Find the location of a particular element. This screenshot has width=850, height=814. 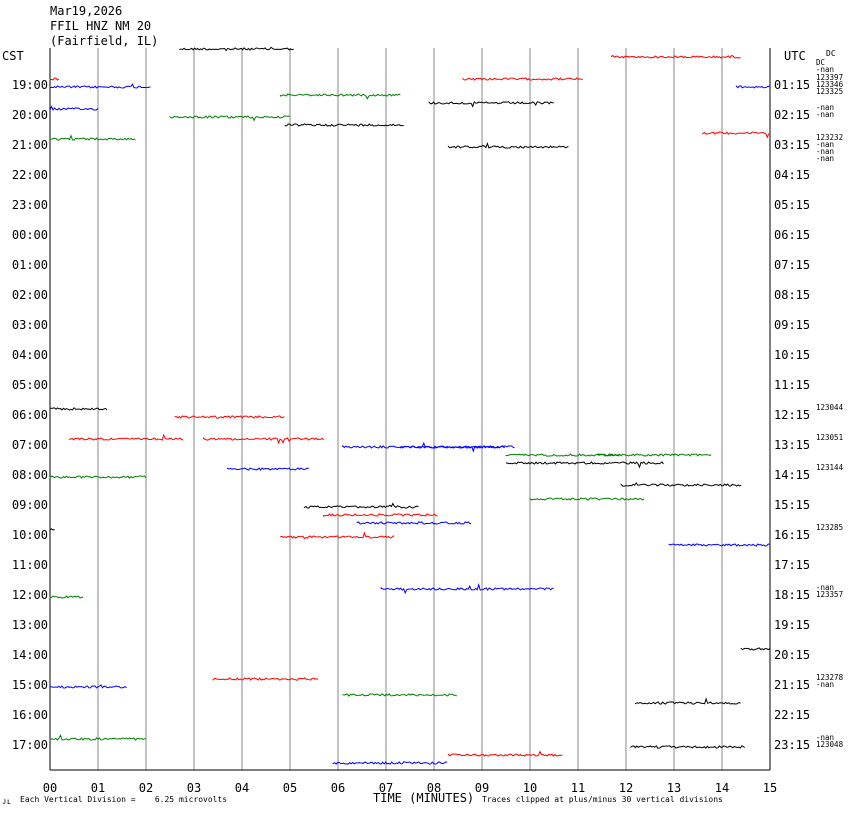

utc-hour-label: 01:15 is located at coordinates (792, 85).